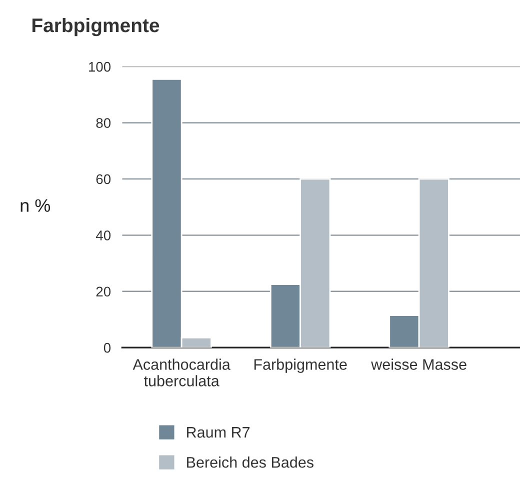 The height and width of the screenshot is (493, 520). What do you see at coordinates (107, 347) in the screenshot?
I see `y-tick-label: 0` at bounding box center [107, 347].